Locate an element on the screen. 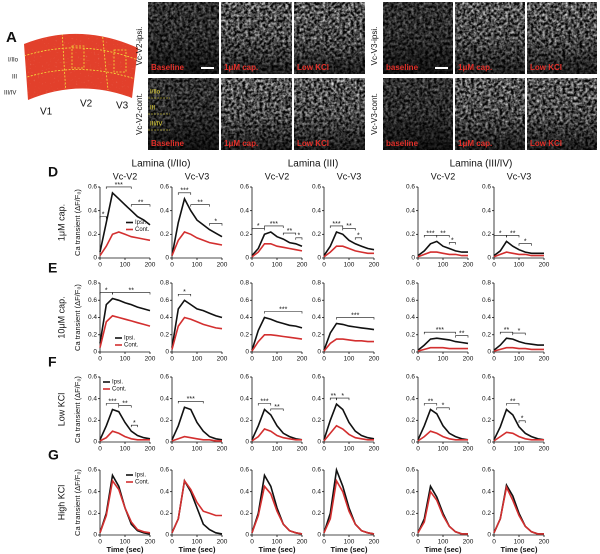 The height and width of the screenshot is (554, 600). legend-label: Ipsi. is located at coordinates (117, 383).